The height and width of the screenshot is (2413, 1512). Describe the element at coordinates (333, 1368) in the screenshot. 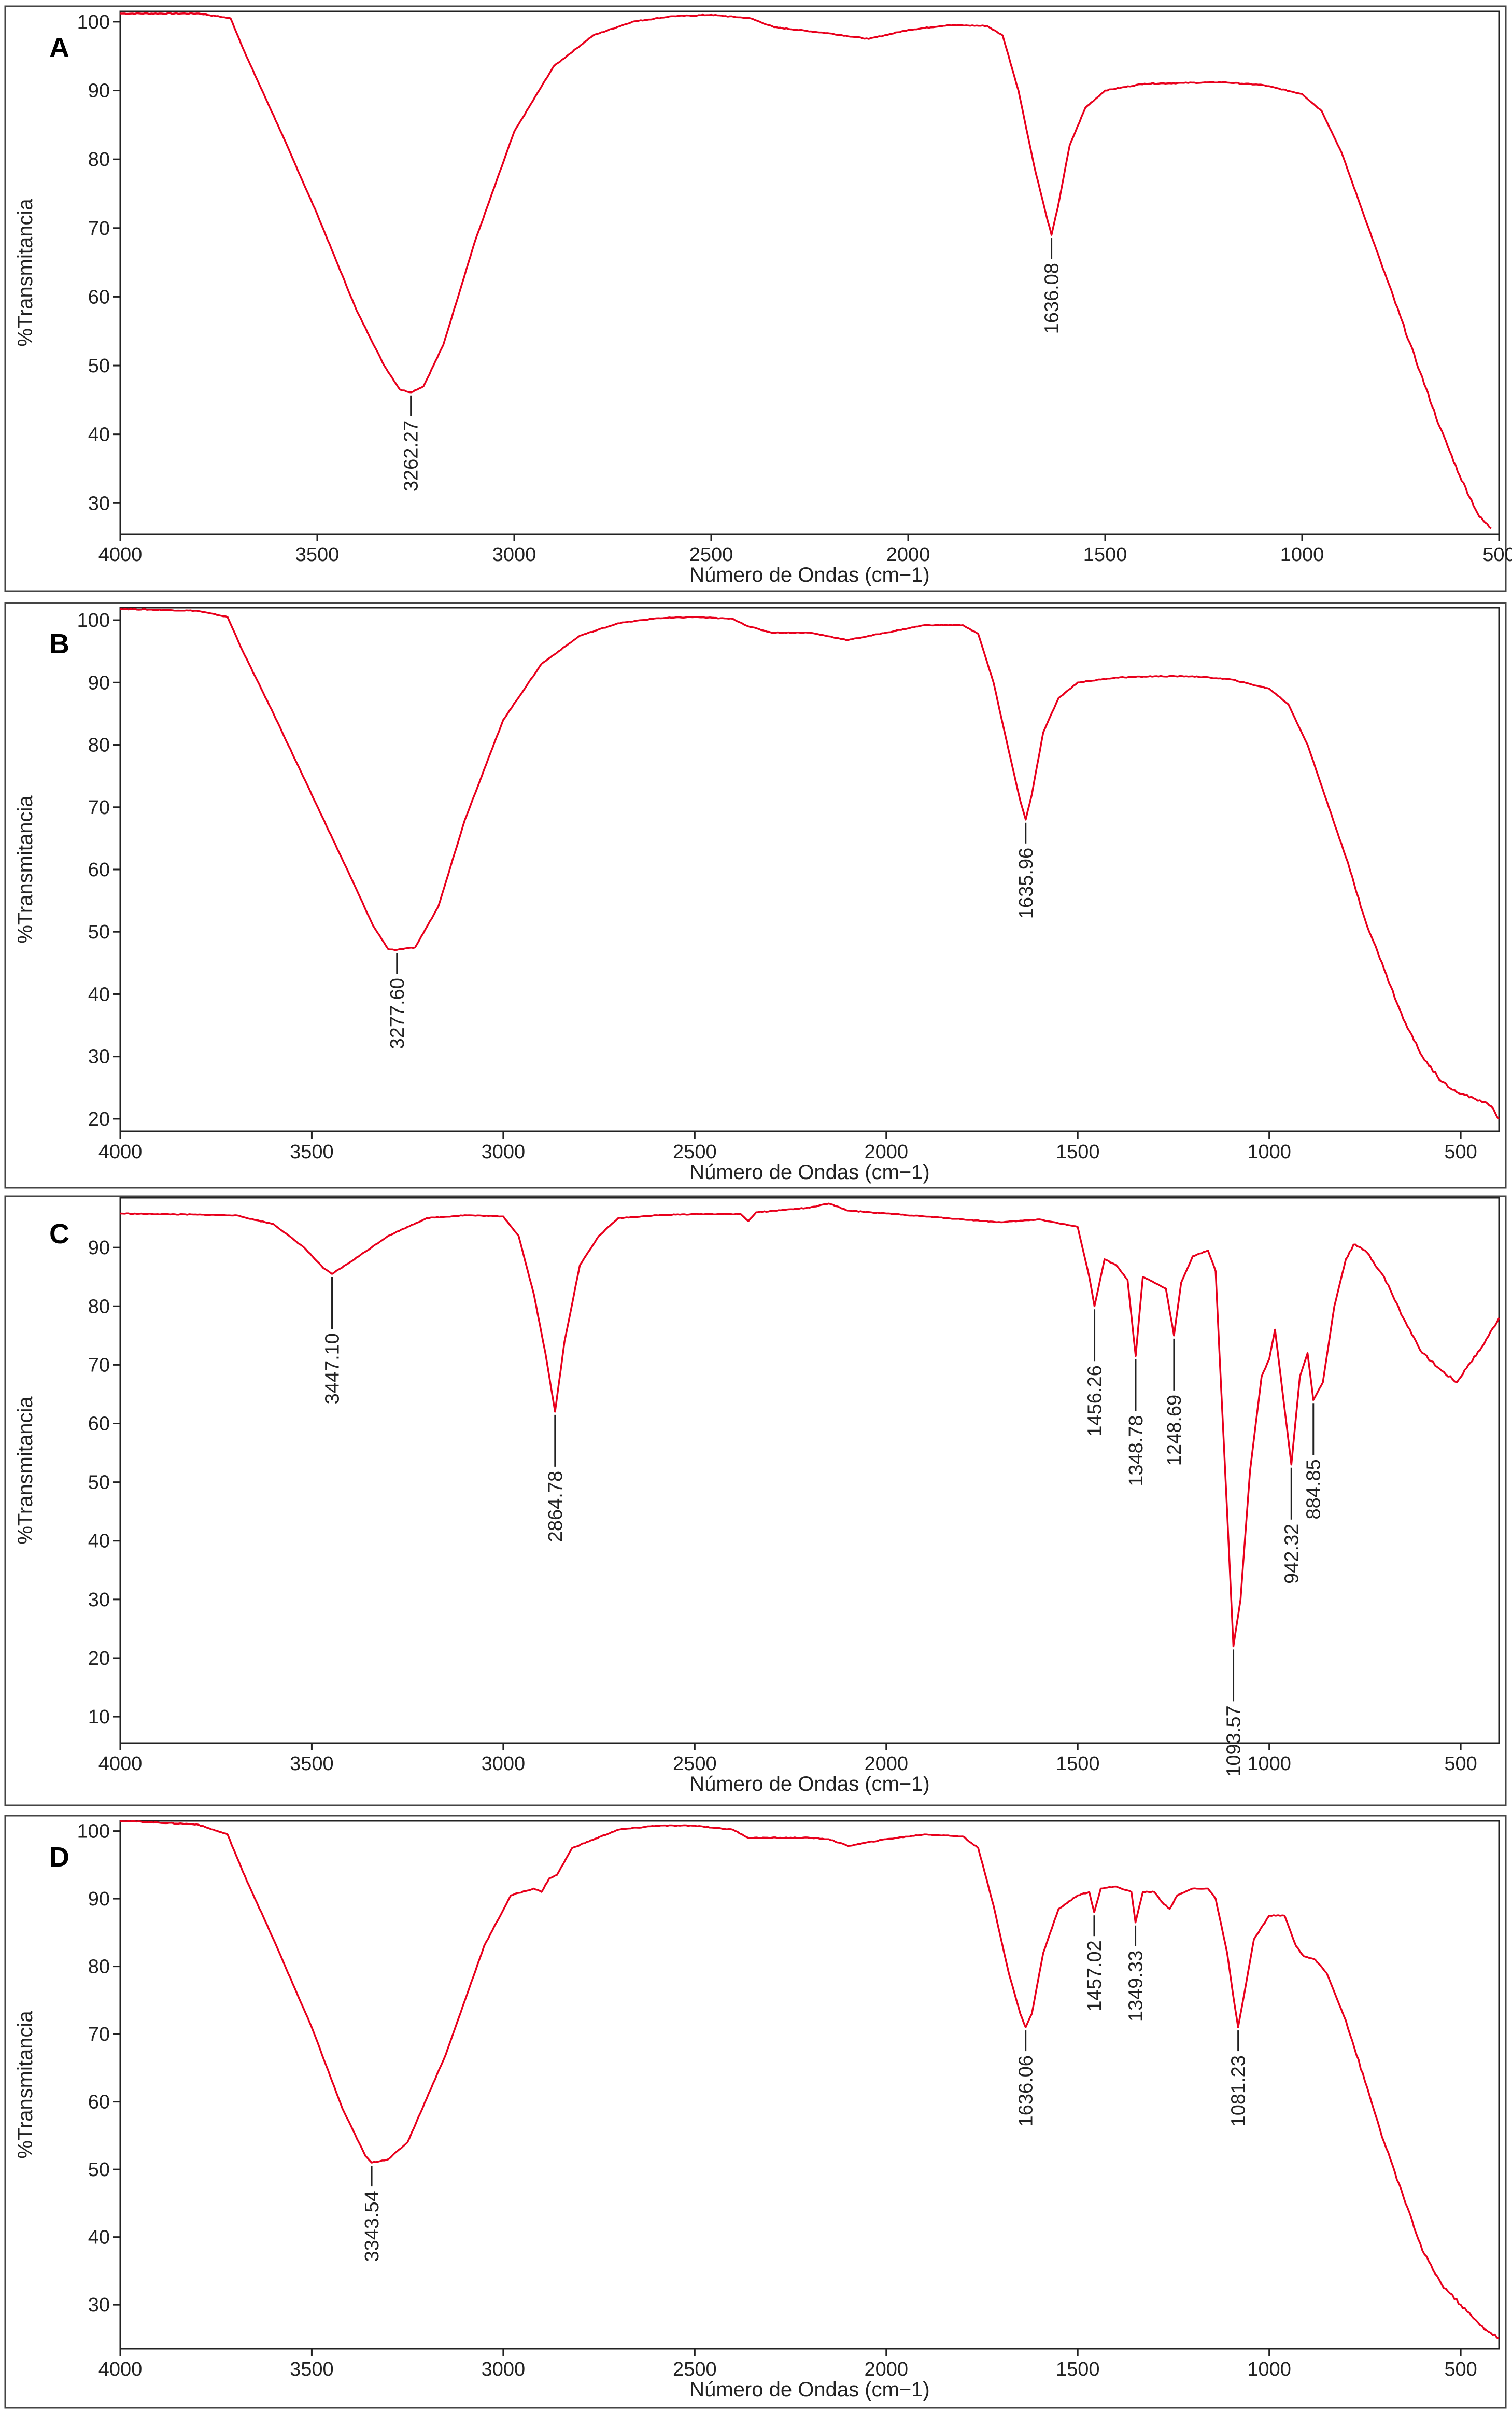

I see `peak-label: 3447.10` at that location.